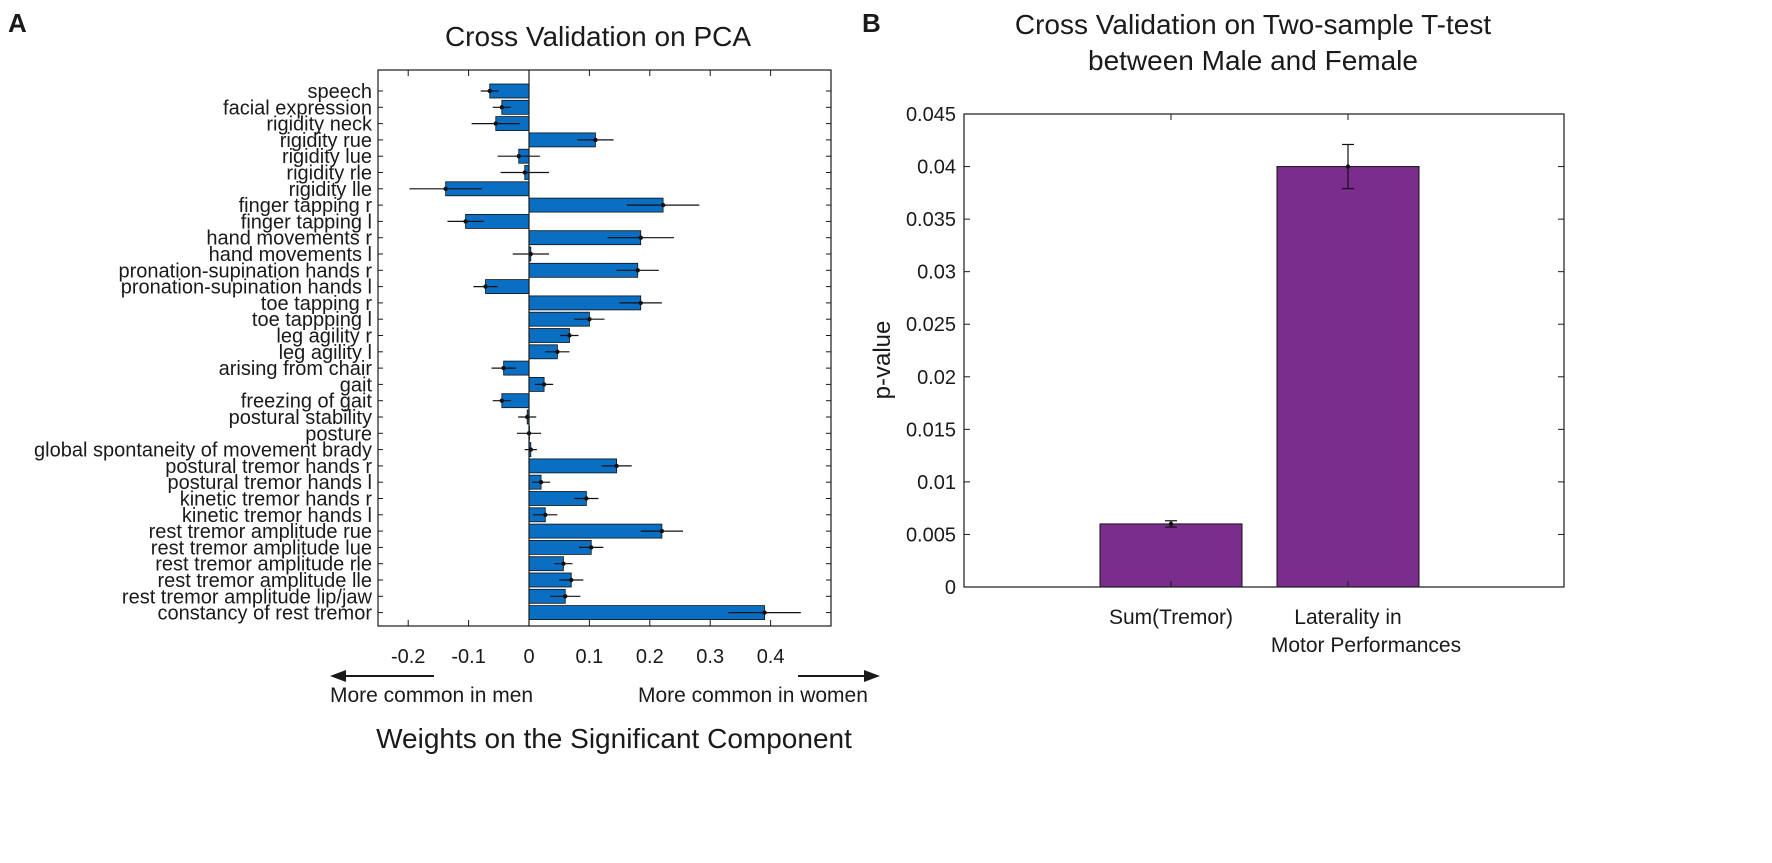 The height and width of the screenshot is (863, 1772). What do you see at coordinates (528, 657) in the screenshot?
I see `xtick-label-a-2: 0` at bounding box center [528, 657].